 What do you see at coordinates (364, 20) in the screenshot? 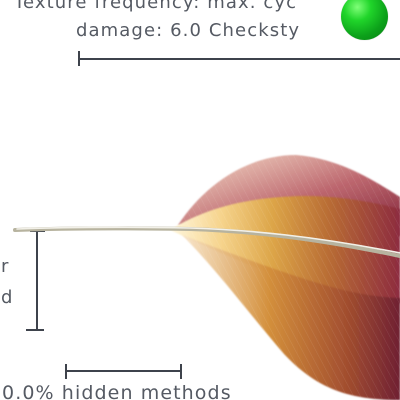
I see `green-dot-icon` at bounding box center [364, 20].